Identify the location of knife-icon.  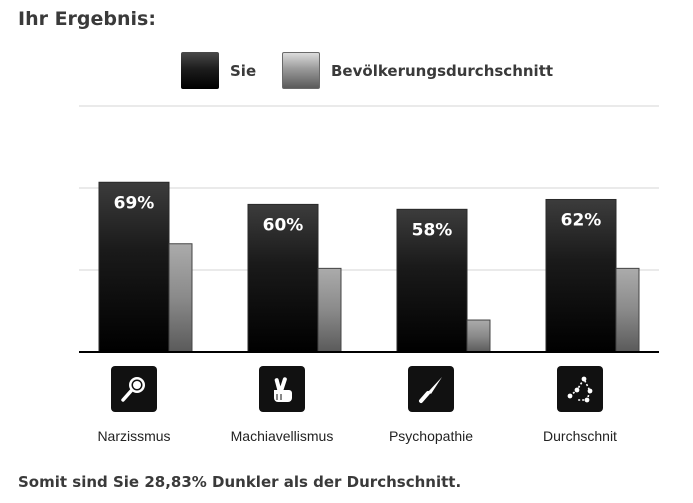
(431, 389).